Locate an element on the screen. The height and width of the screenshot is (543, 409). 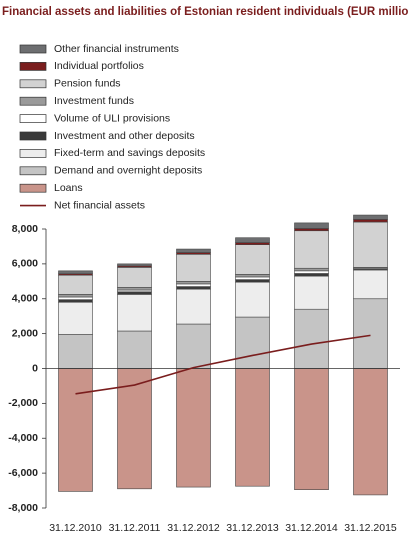
y-tick-label: -6,000 is located at coordinates (23, 473).